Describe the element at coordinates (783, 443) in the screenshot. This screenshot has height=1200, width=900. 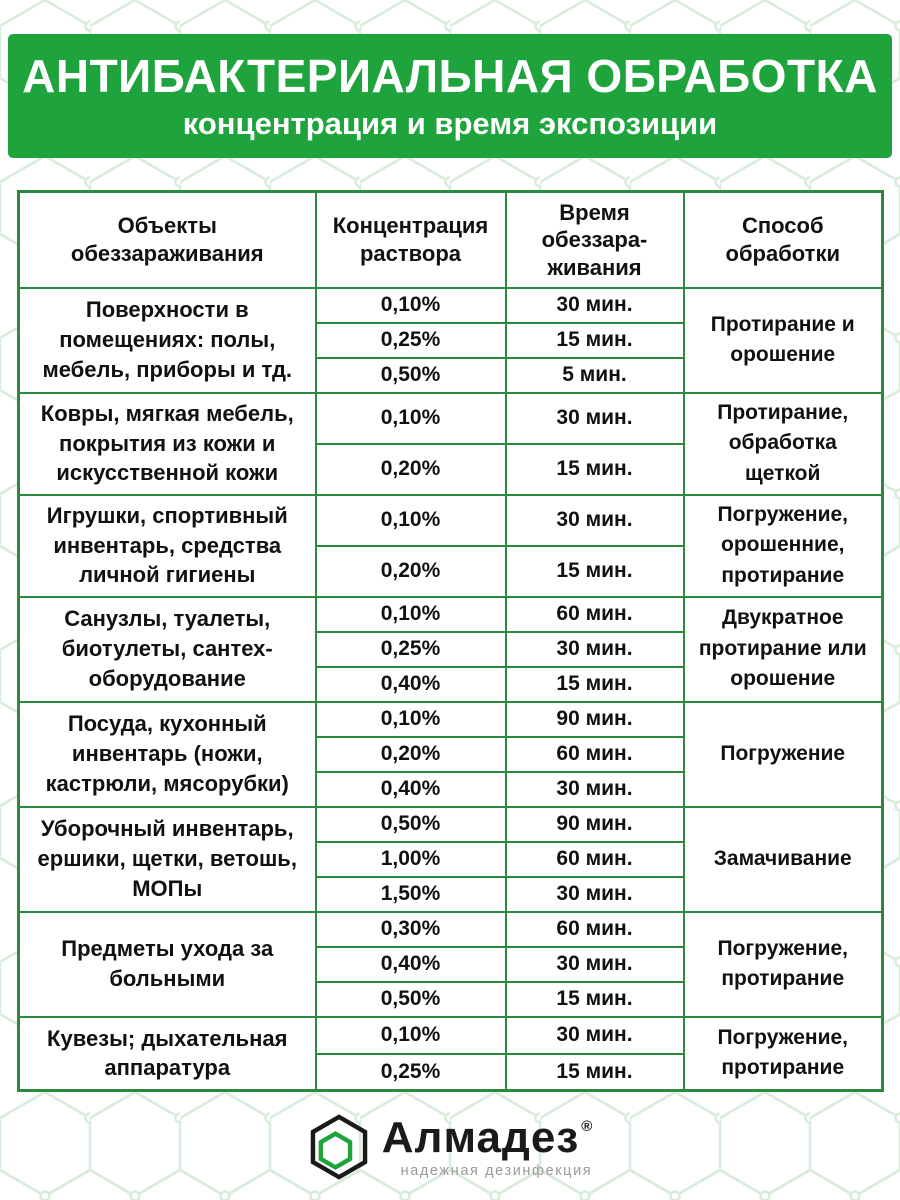
I see `method-cell: Протирание, обработка щеткой` at that location.